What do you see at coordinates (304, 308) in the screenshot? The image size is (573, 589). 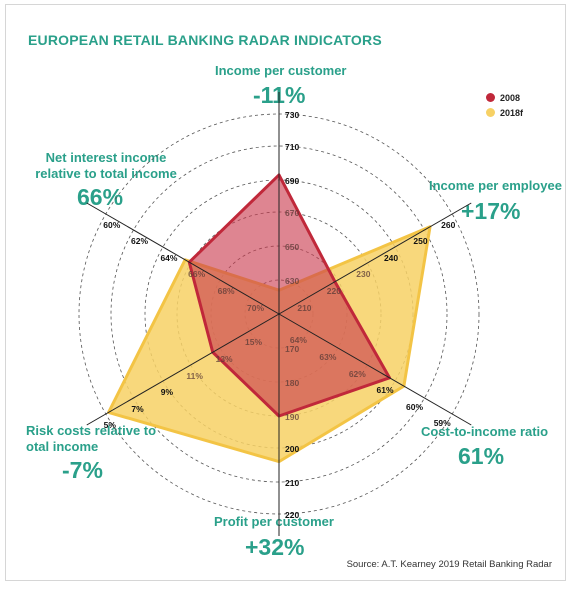 I see `tick-label-1-0: 210` at bounding box center [304, 308].